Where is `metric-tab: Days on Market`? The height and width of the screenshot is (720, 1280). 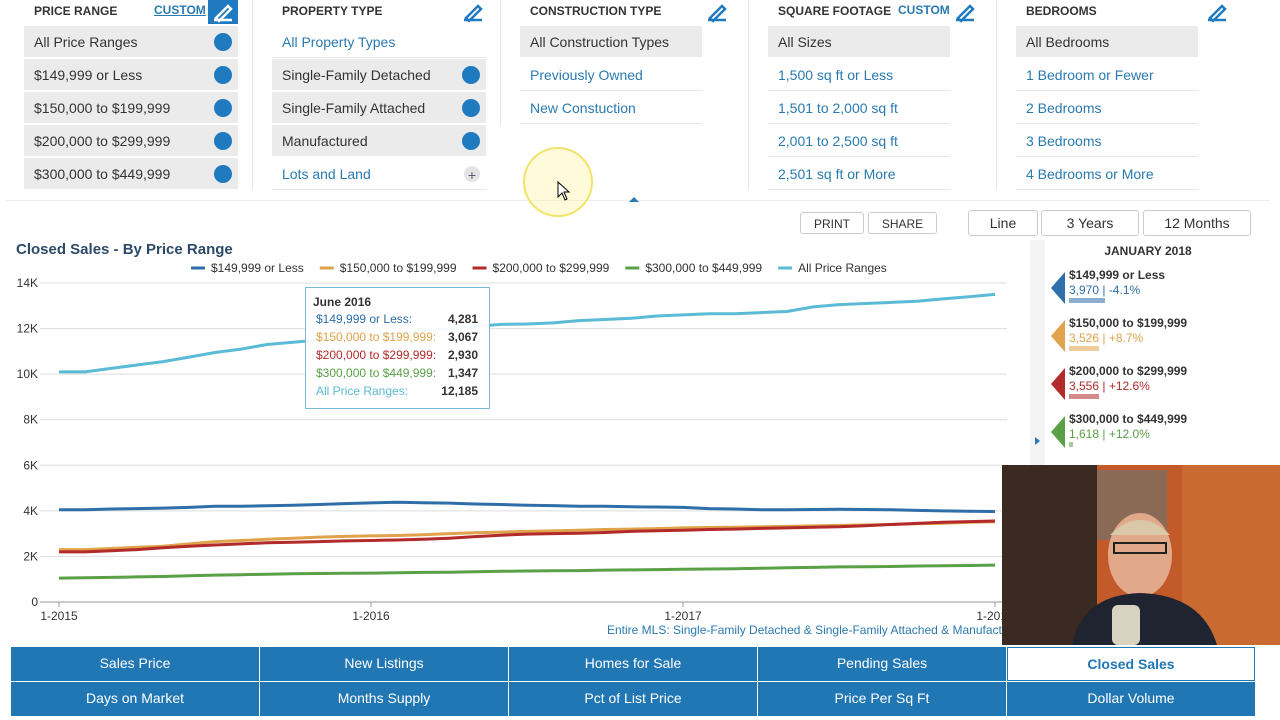
metric-tab: Days on Market is located at coordinates (135, 699).